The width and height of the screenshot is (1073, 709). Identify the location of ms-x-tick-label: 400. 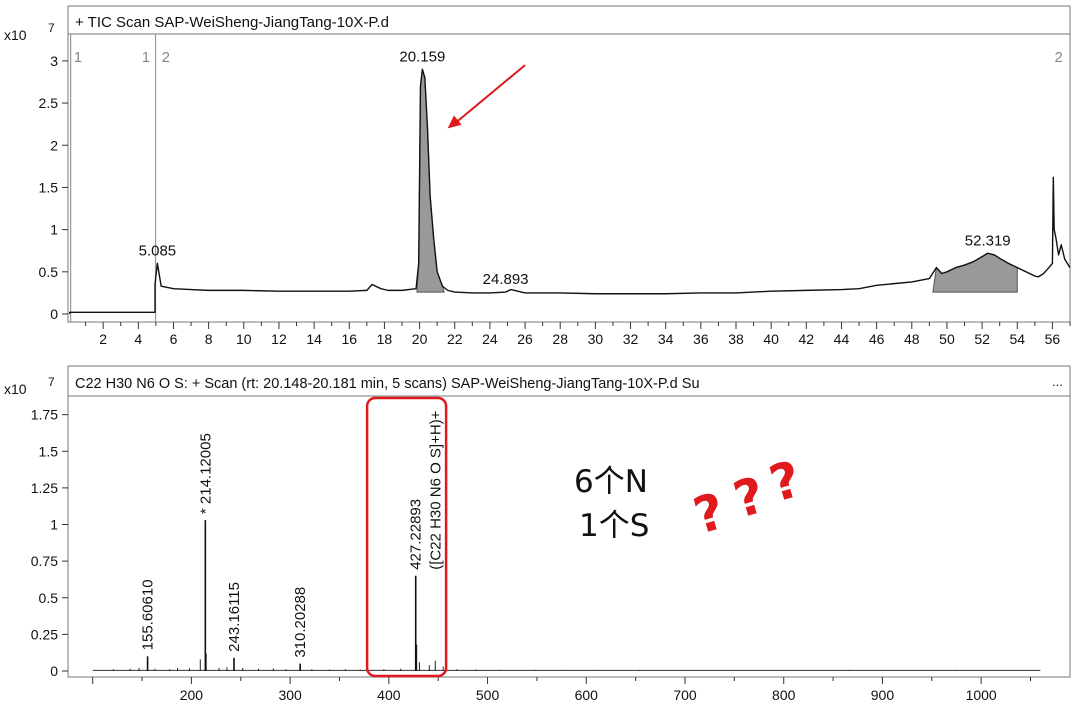
(389, 695).